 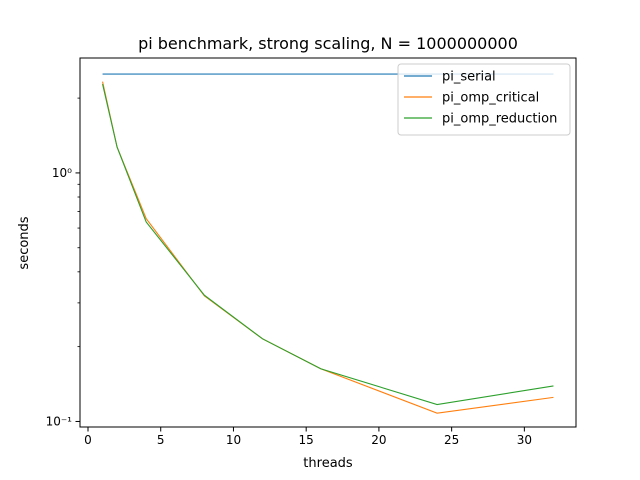 What do you see at coordinates (161, 440) in the screenshot?
I see `x-tick-label: 5` at bounding box center [161, 440].